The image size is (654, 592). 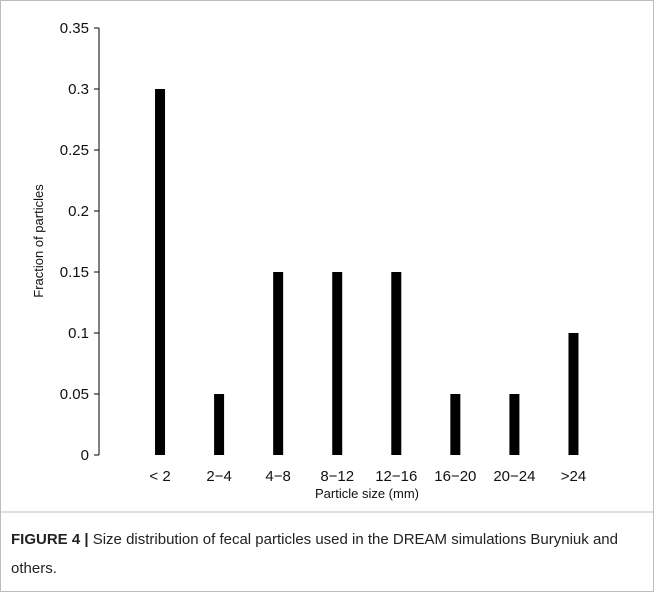 I want to click on x-axis-label: Particle size (mm), so click(x=367, y=493).